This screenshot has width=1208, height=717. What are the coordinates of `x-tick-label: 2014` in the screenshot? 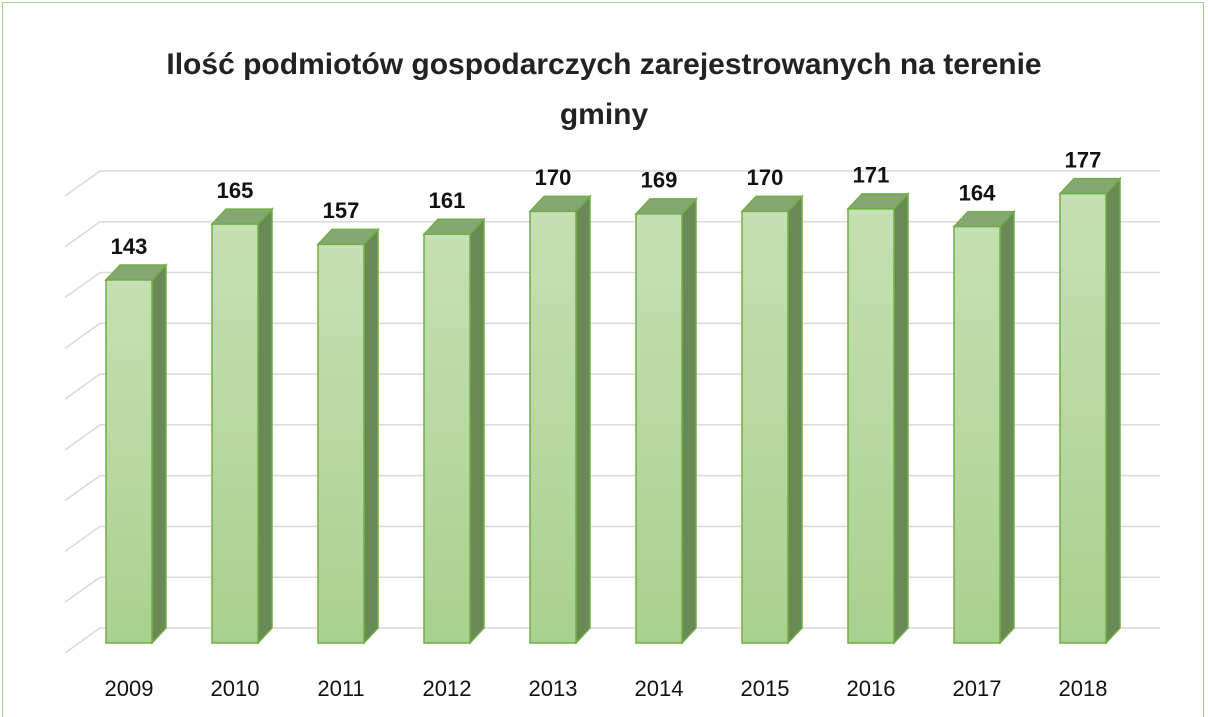 It's located at (659, 688).